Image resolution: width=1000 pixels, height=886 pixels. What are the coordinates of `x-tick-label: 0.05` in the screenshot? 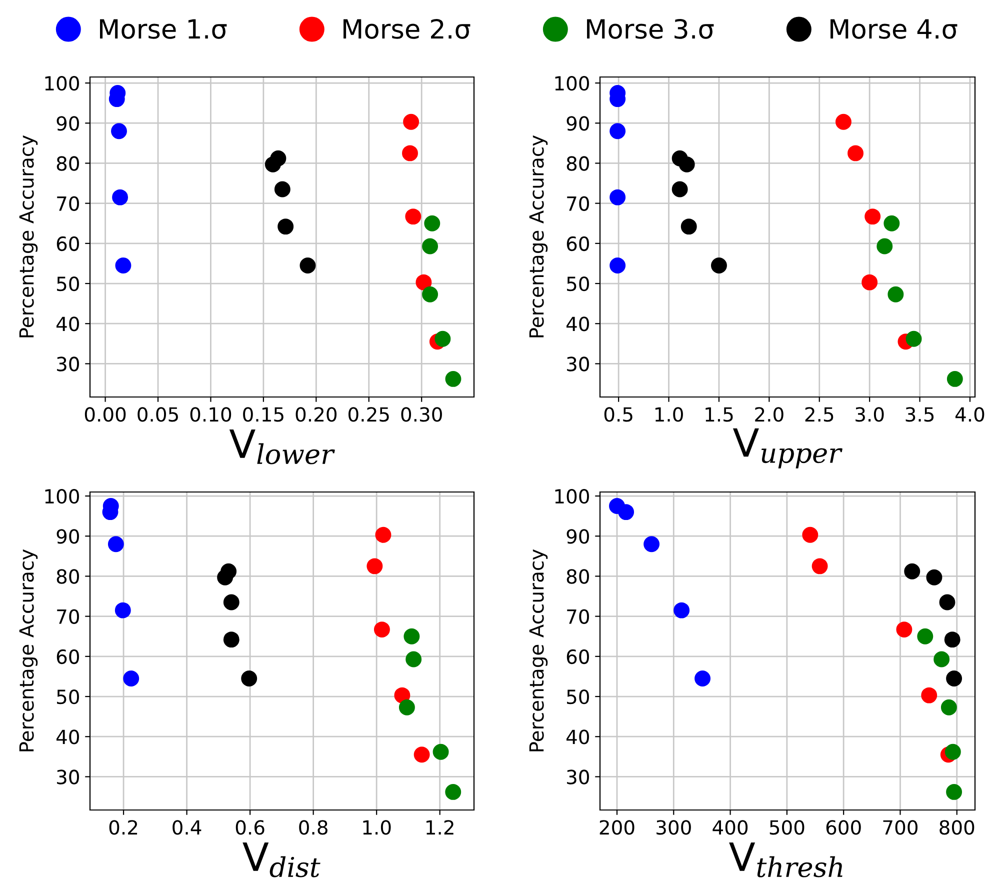 It's located at (158, 414).